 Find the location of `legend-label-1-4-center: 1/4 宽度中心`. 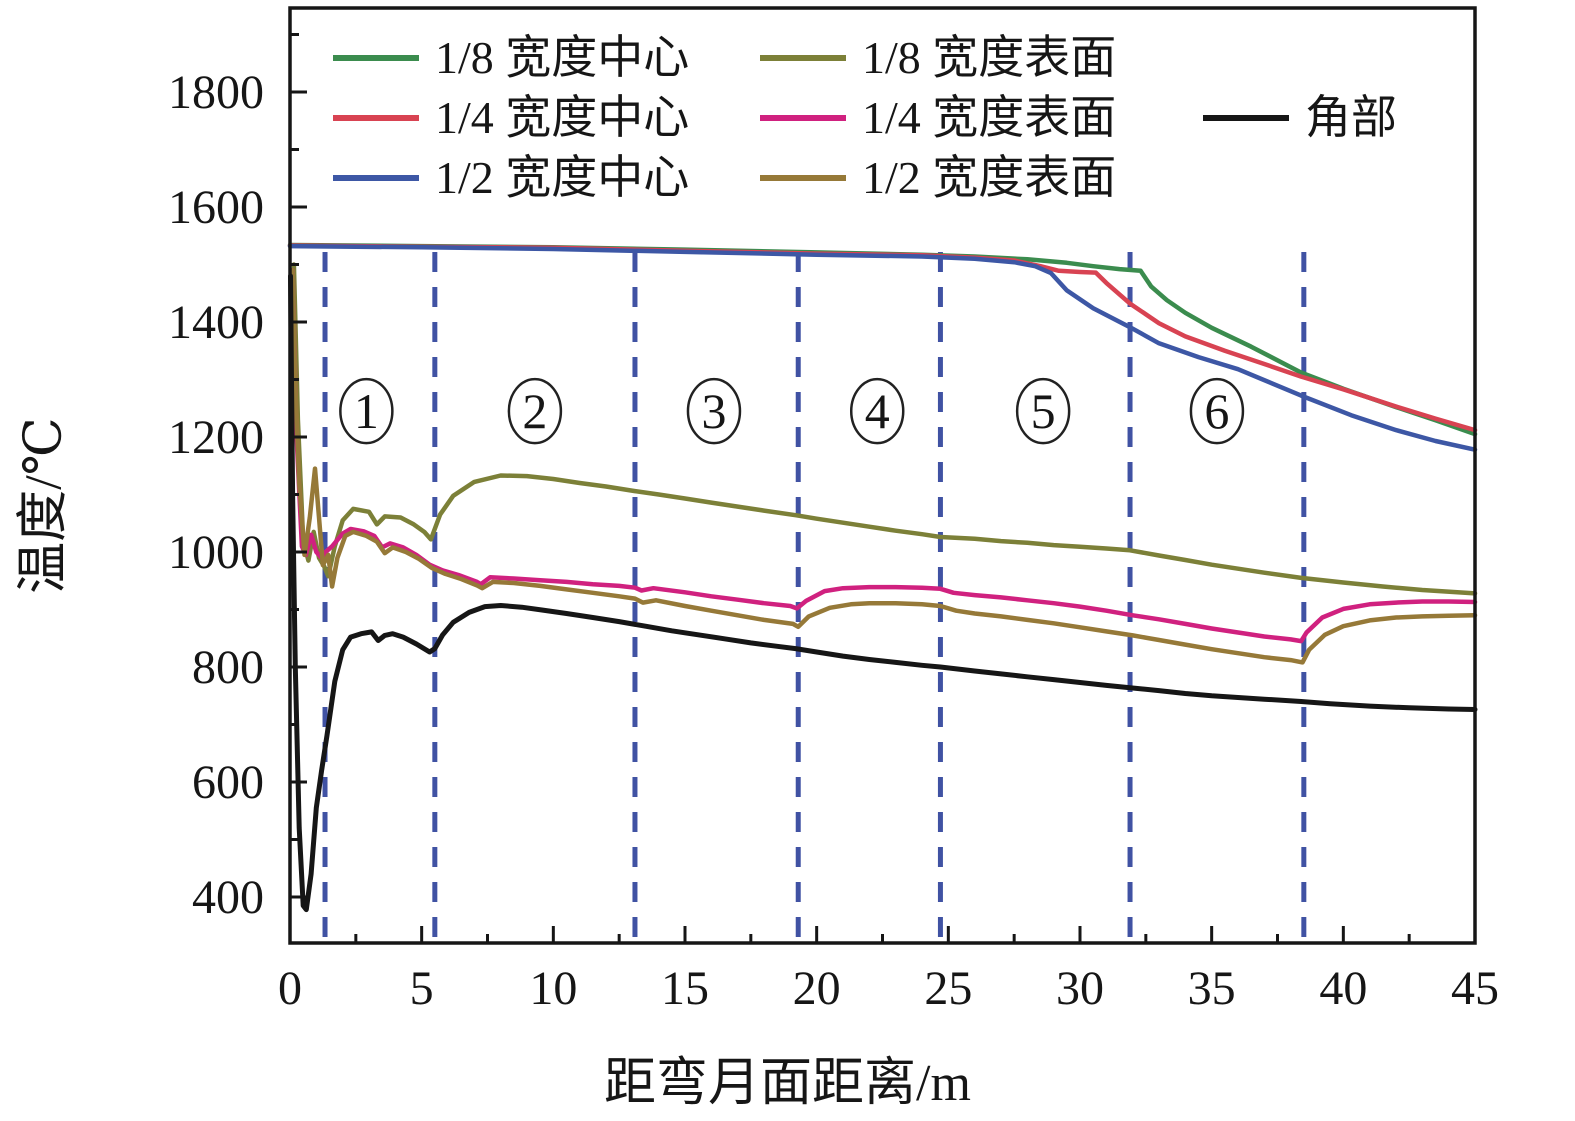

legend-label-1-4-center: 1/4 宽度中心 is located at coordinates (562, 117).